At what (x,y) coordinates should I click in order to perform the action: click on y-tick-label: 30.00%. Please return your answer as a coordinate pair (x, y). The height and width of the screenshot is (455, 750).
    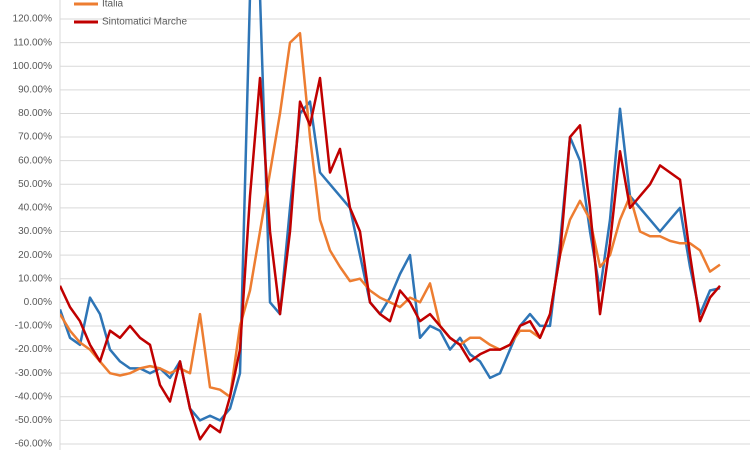
    Looking at the image, I should click on (35, 231).